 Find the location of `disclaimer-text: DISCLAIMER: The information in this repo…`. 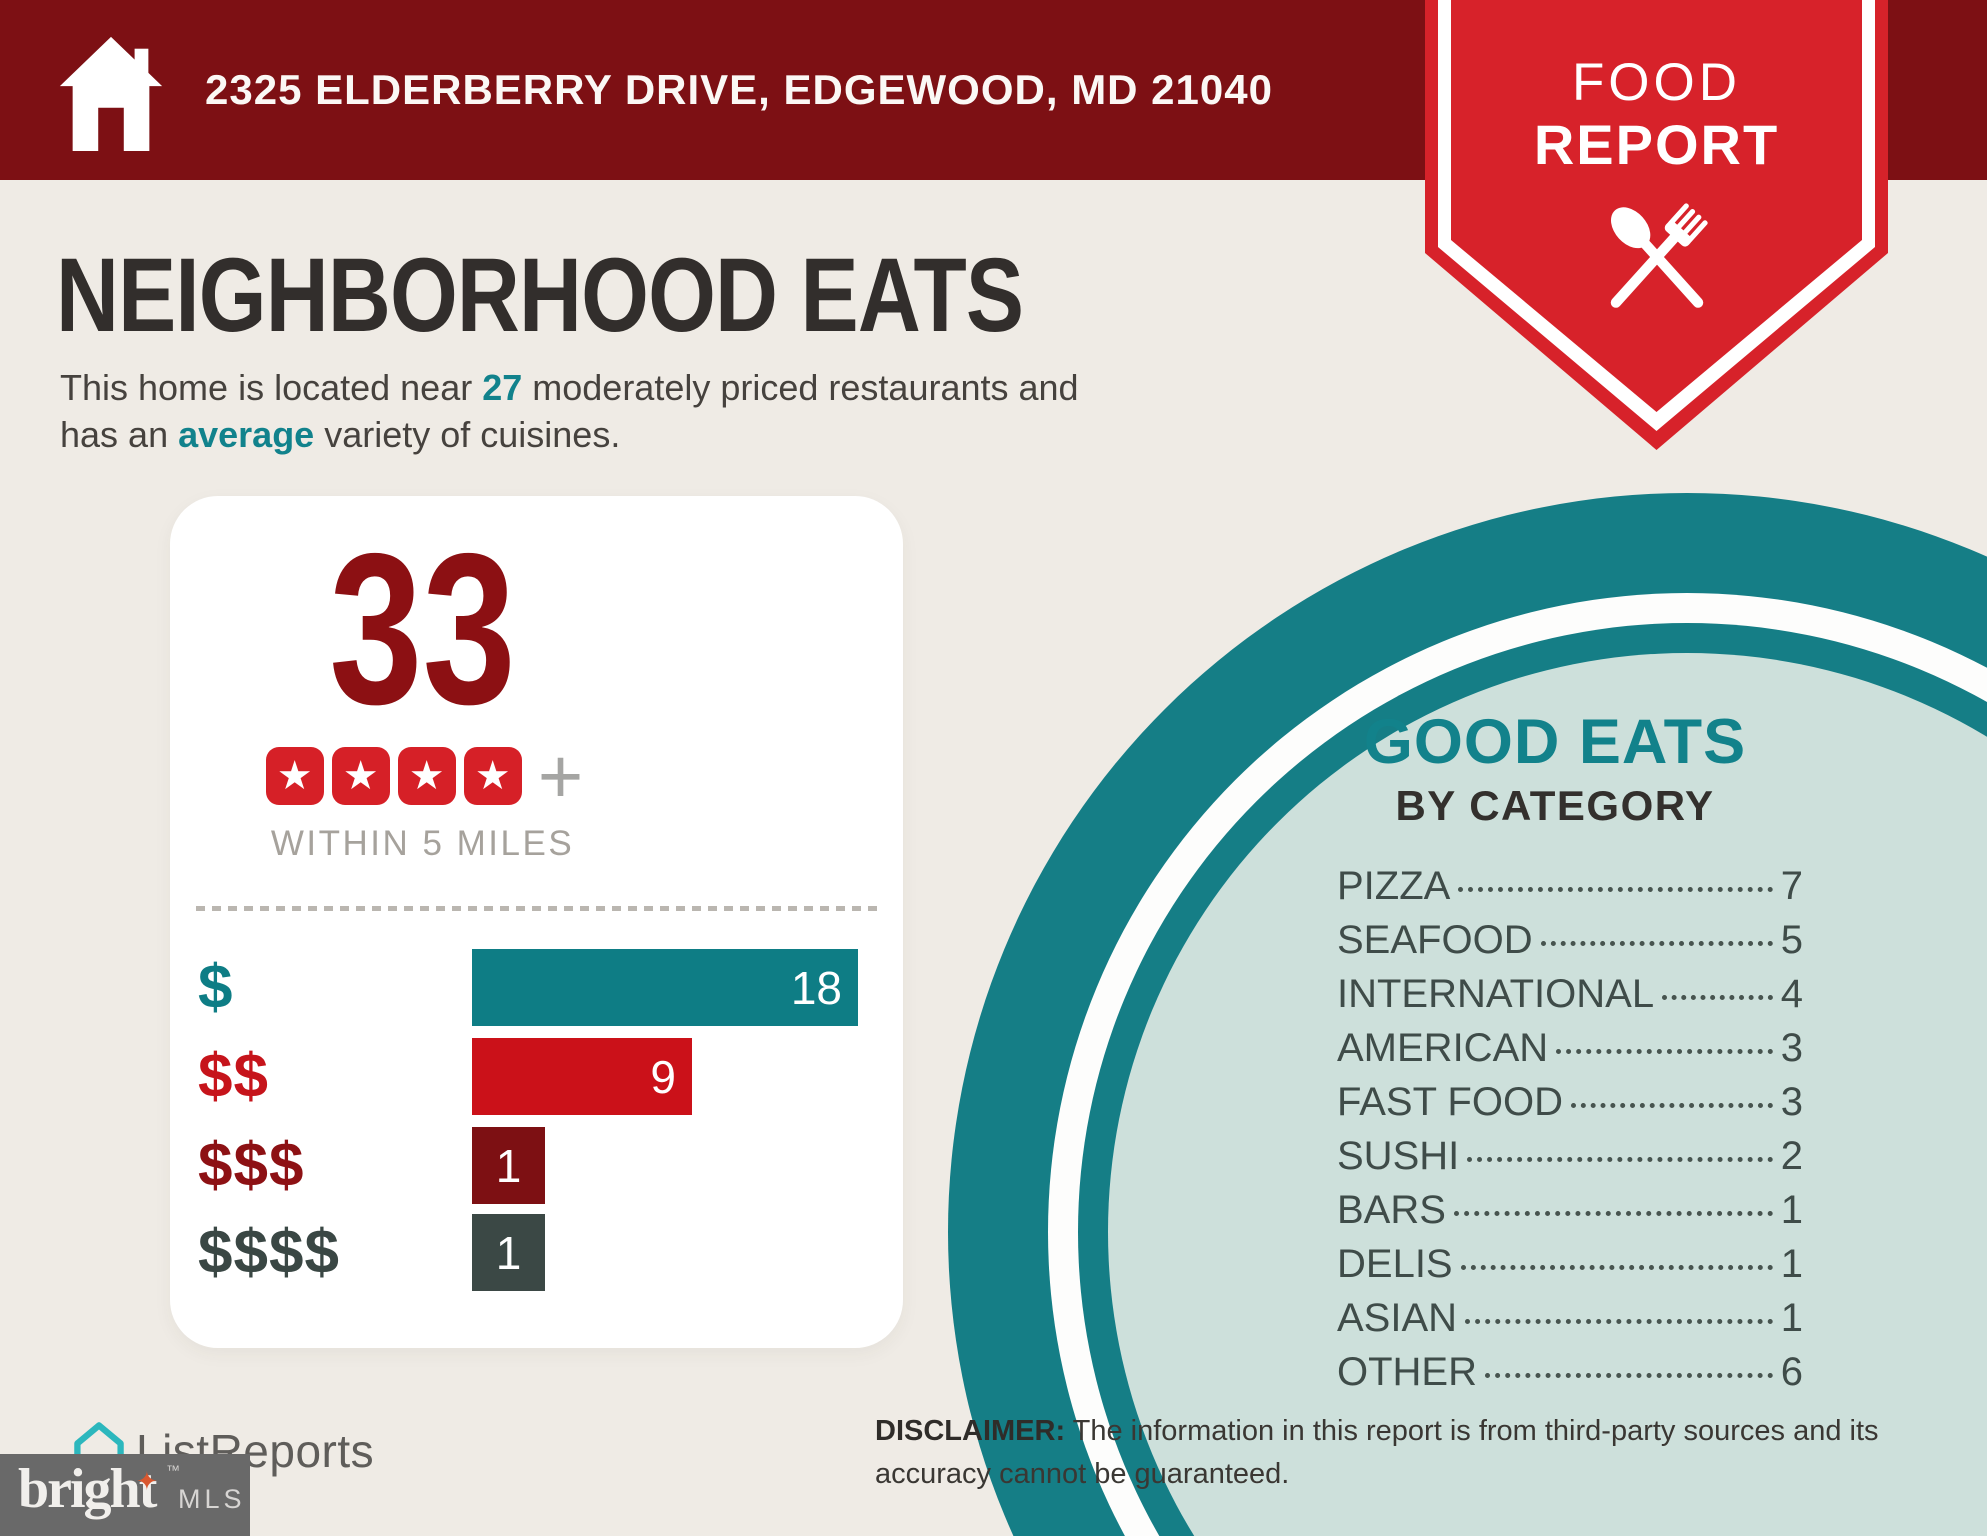

disclaimer-text: DISCLAIMER: The information in this repo… is located at coordinates (1431, 1453).